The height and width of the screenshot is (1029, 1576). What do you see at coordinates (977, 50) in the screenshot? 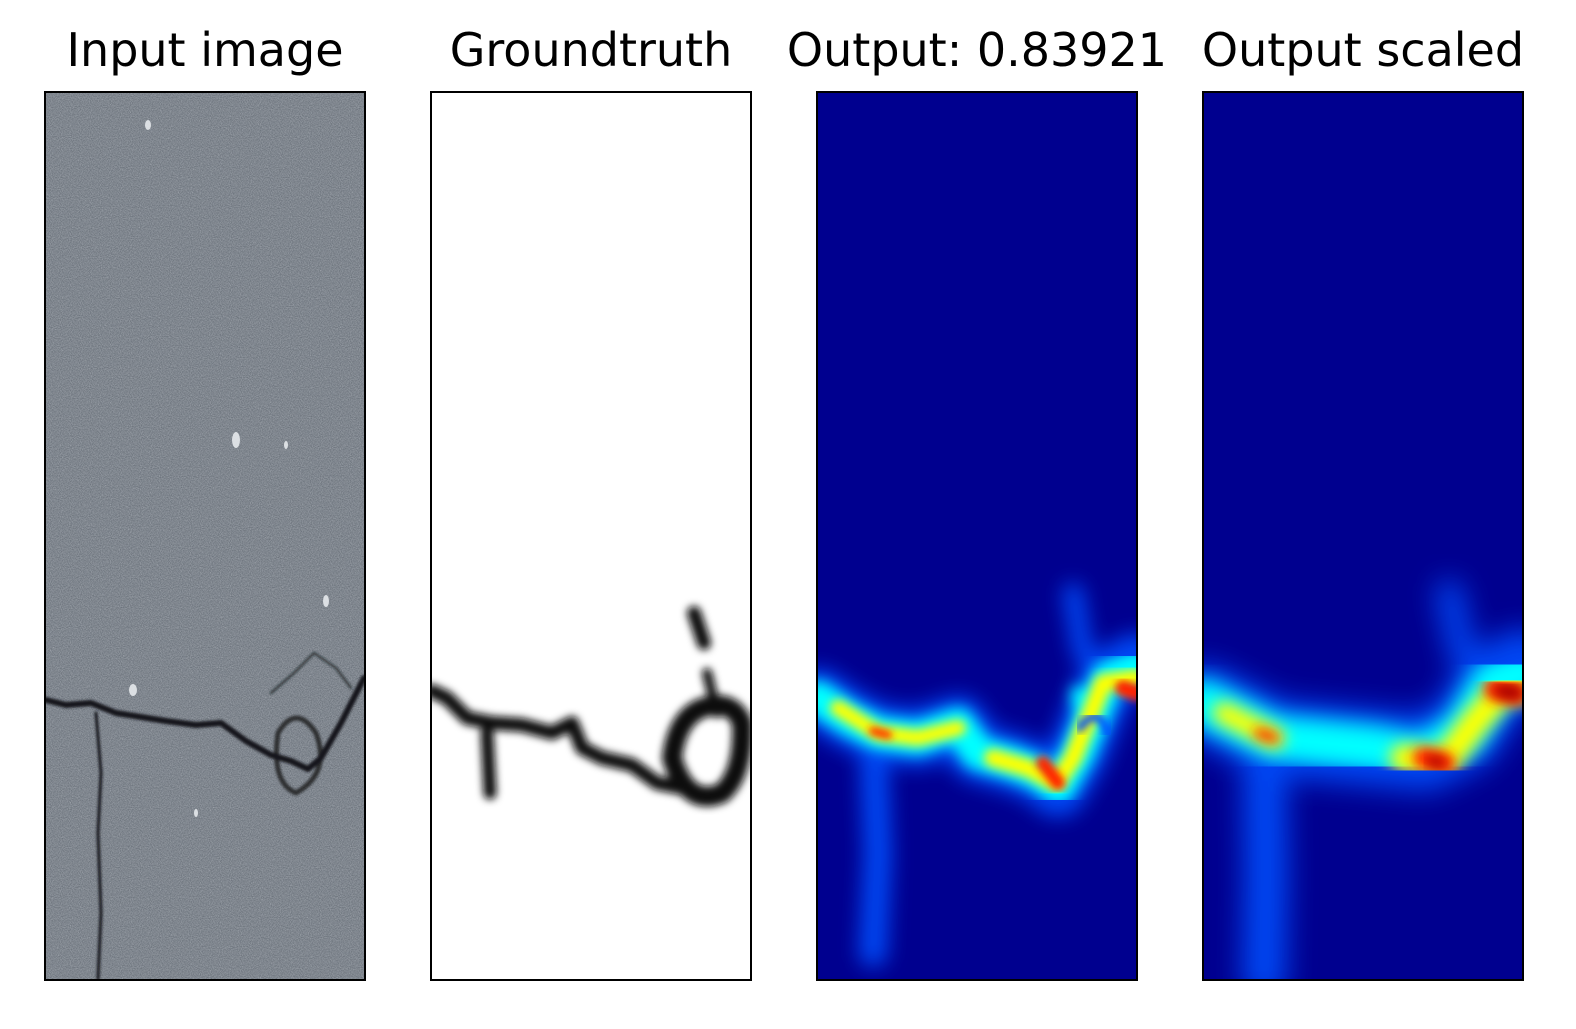
I see `output-title: Output: 0.83921` at bounding box center [977, 50].